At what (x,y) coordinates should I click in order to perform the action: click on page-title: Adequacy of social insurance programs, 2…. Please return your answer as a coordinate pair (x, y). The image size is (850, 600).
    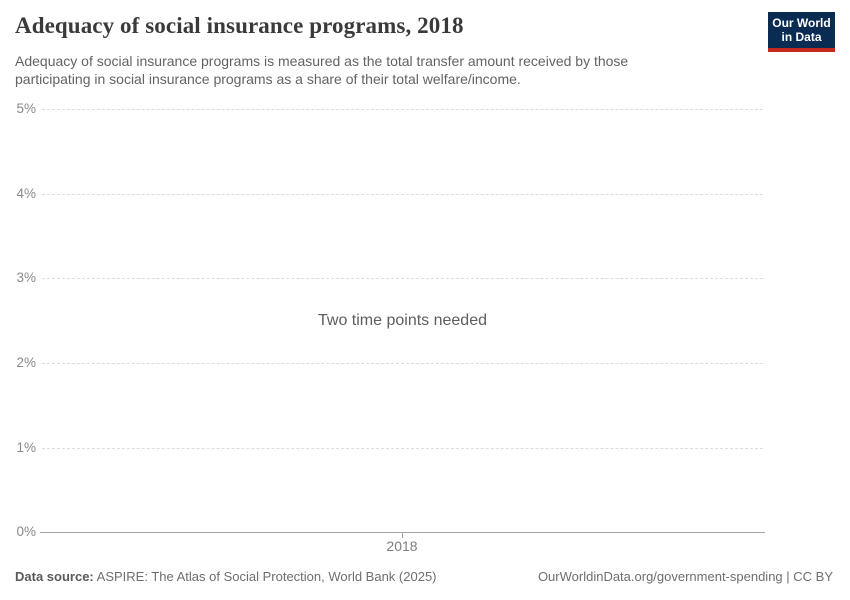
    Looking at the image, I should click on (239, 25).